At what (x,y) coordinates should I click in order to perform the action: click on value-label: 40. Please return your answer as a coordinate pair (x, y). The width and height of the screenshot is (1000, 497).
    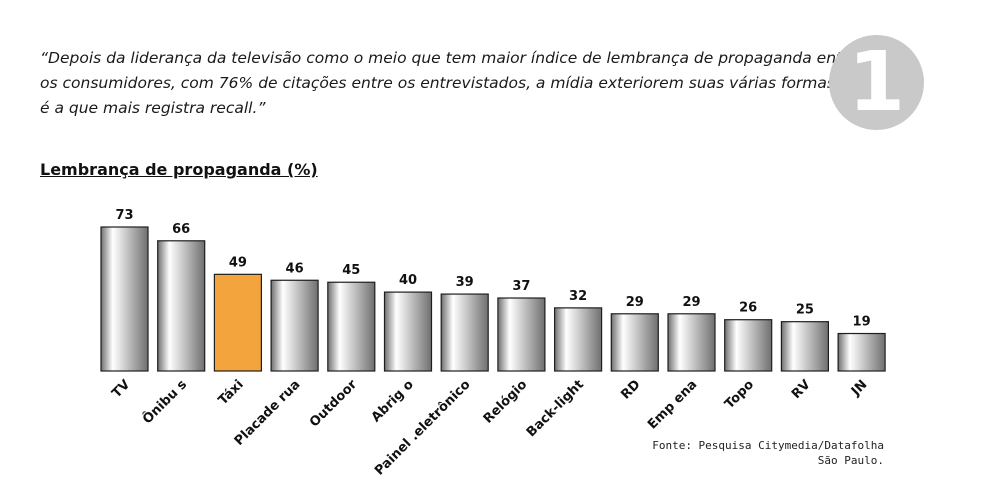
    Looking at the image, I should click on (408, 280).